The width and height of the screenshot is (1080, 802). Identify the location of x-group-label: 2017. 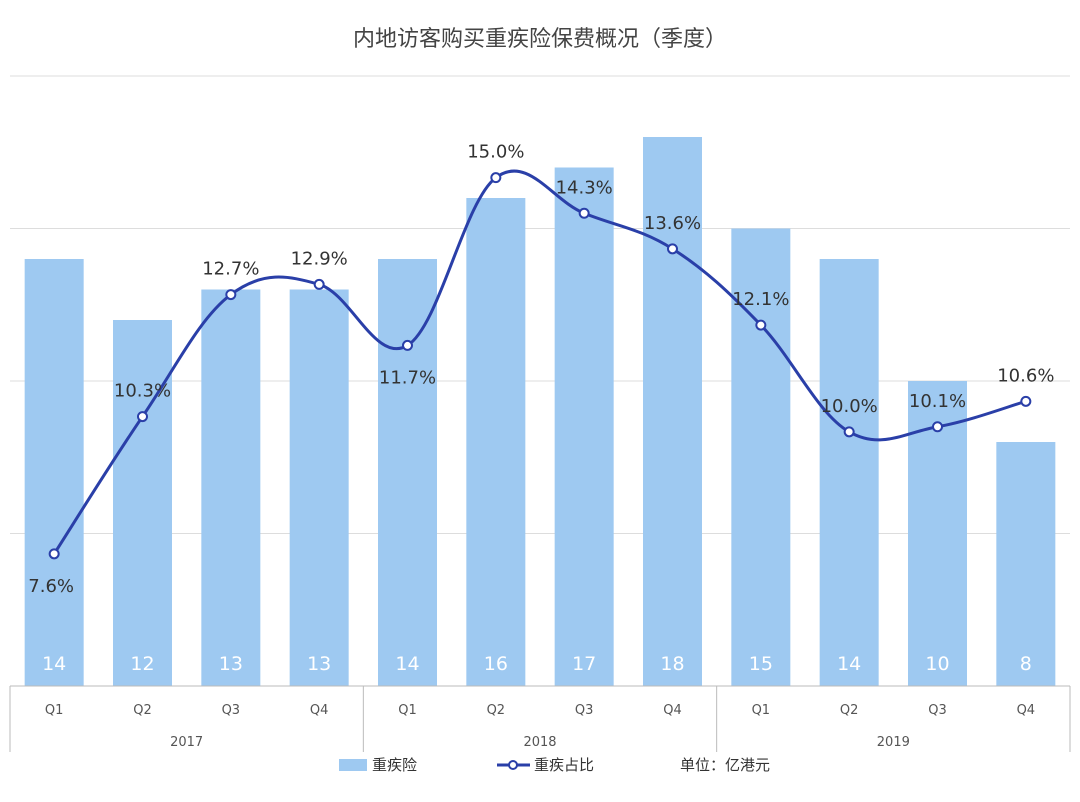
(186, 742).